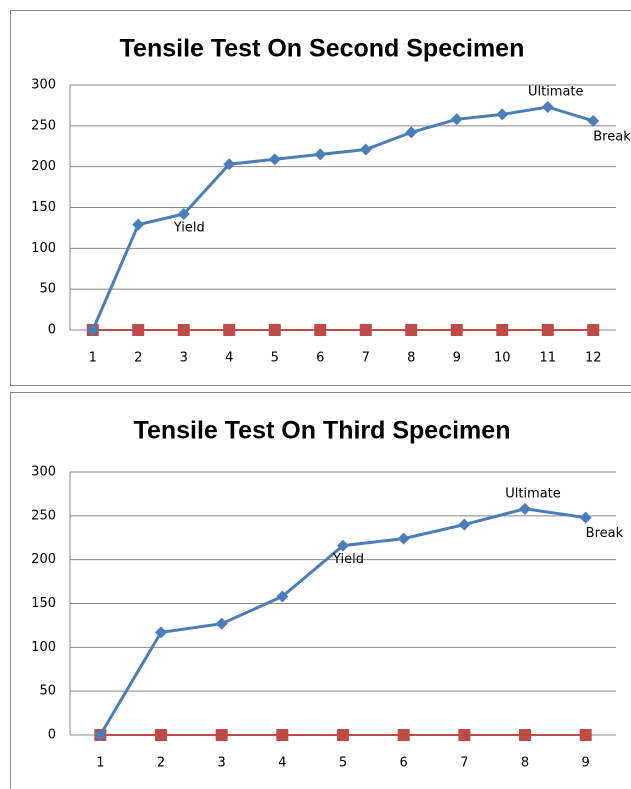  I want to click on x-tick-label: 10, so click(502, 358).